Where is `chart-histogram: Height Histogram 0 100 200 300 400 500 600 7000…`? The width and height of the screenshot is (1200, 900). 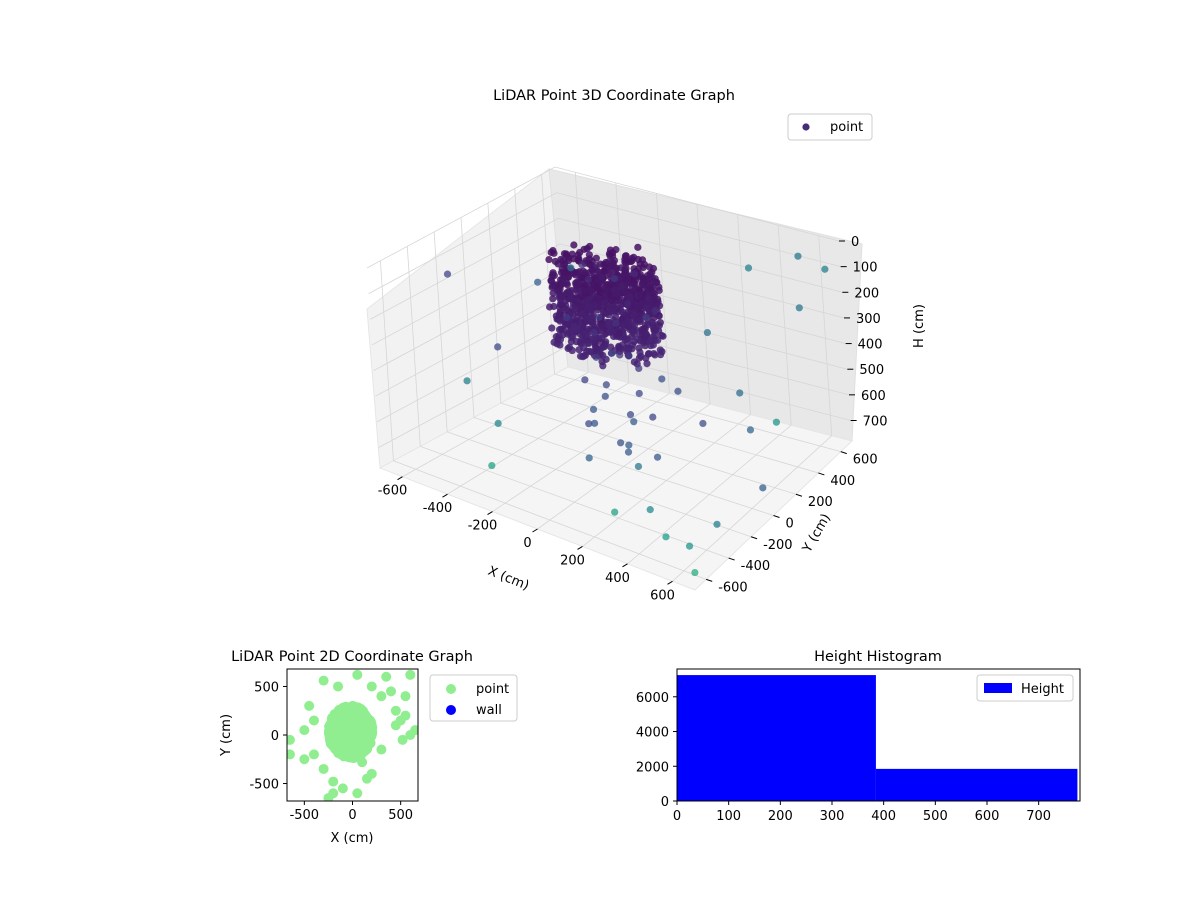 chart-histogram: Height Histogram 0 100 200 300 400 500 600 7000… is located at coordinates (858, 736).